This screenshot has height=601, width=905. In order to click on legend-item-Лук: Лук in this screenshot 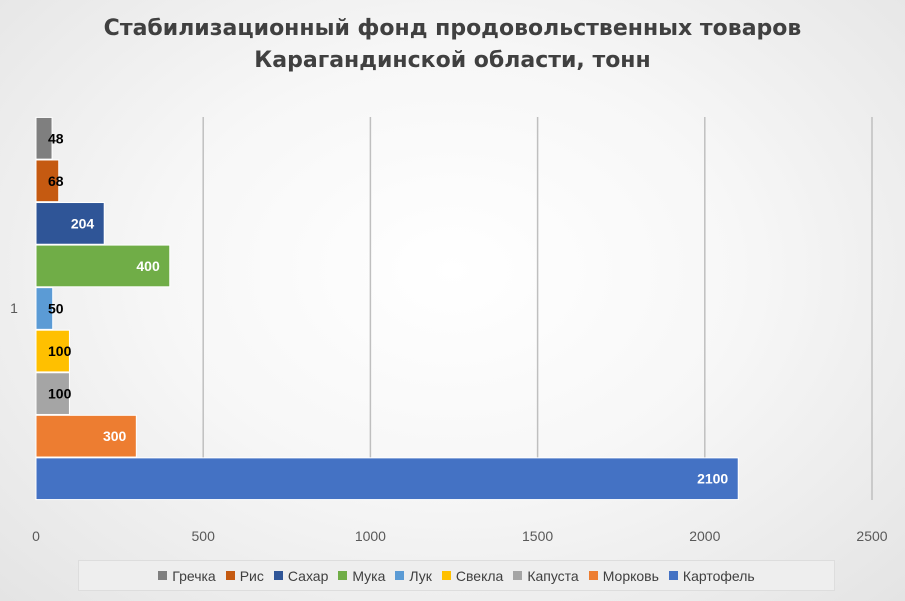, I will do `click(413, 575)`.